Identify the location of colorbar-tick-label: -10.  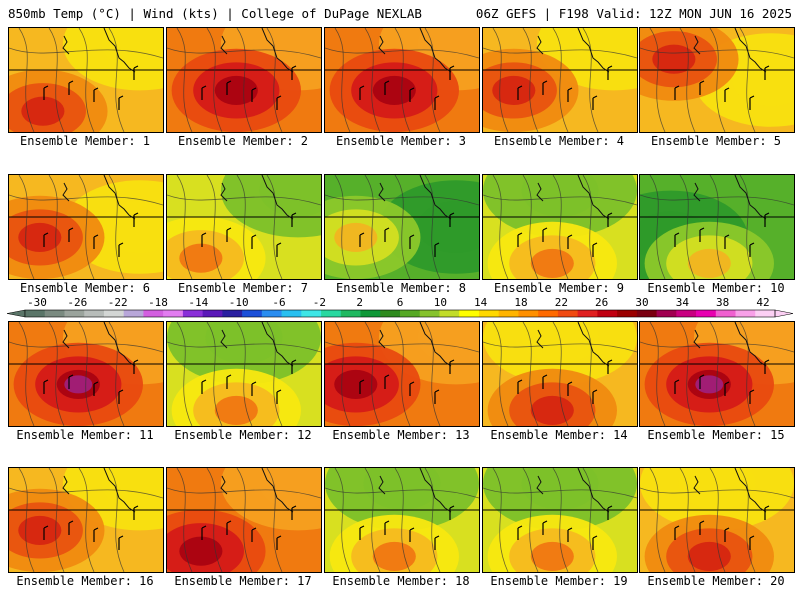
(239, 302).